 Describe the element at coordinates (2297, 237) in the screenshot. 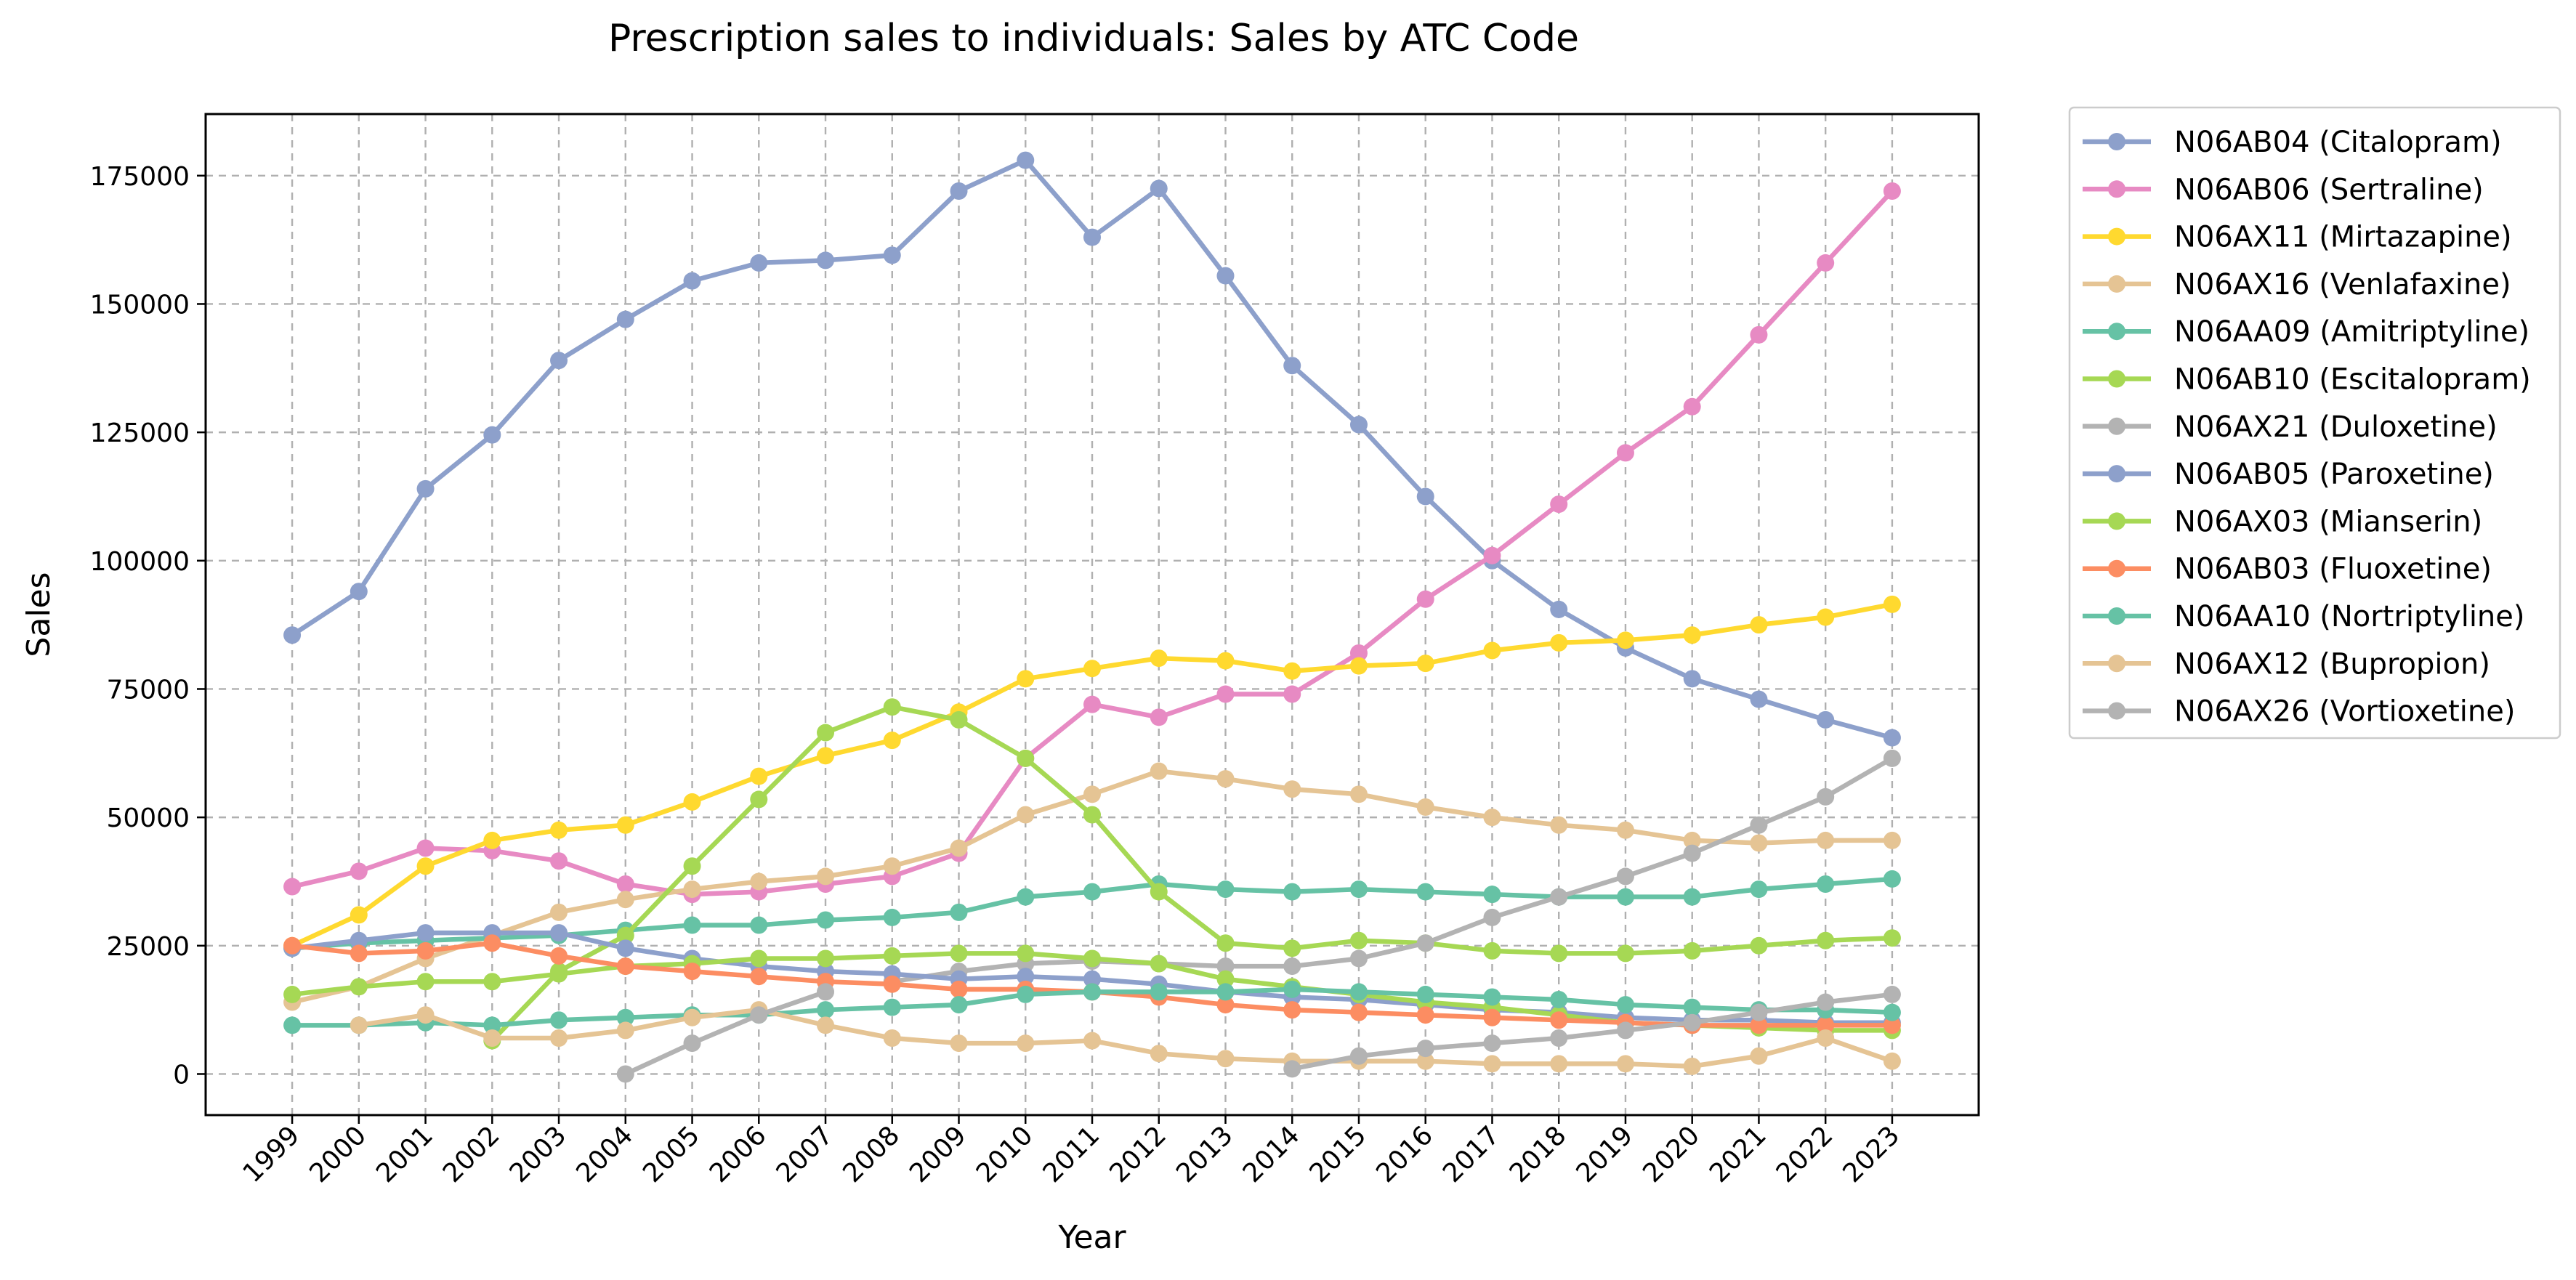

I see `legend-item: N06AX11 (Mirtazapine)` at that location.